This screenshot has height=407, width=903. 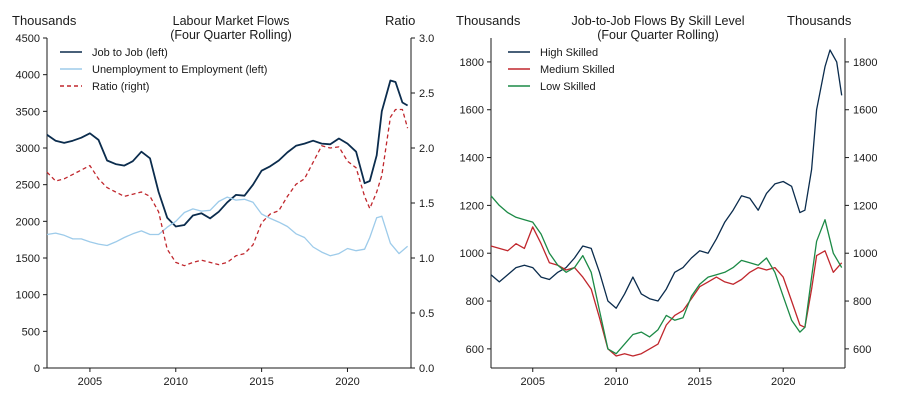 What do you see at coordinates (533, 382) in the screenshot?
I see `chart2-x-tick-label: 2005` at bounding box center [533, 382].